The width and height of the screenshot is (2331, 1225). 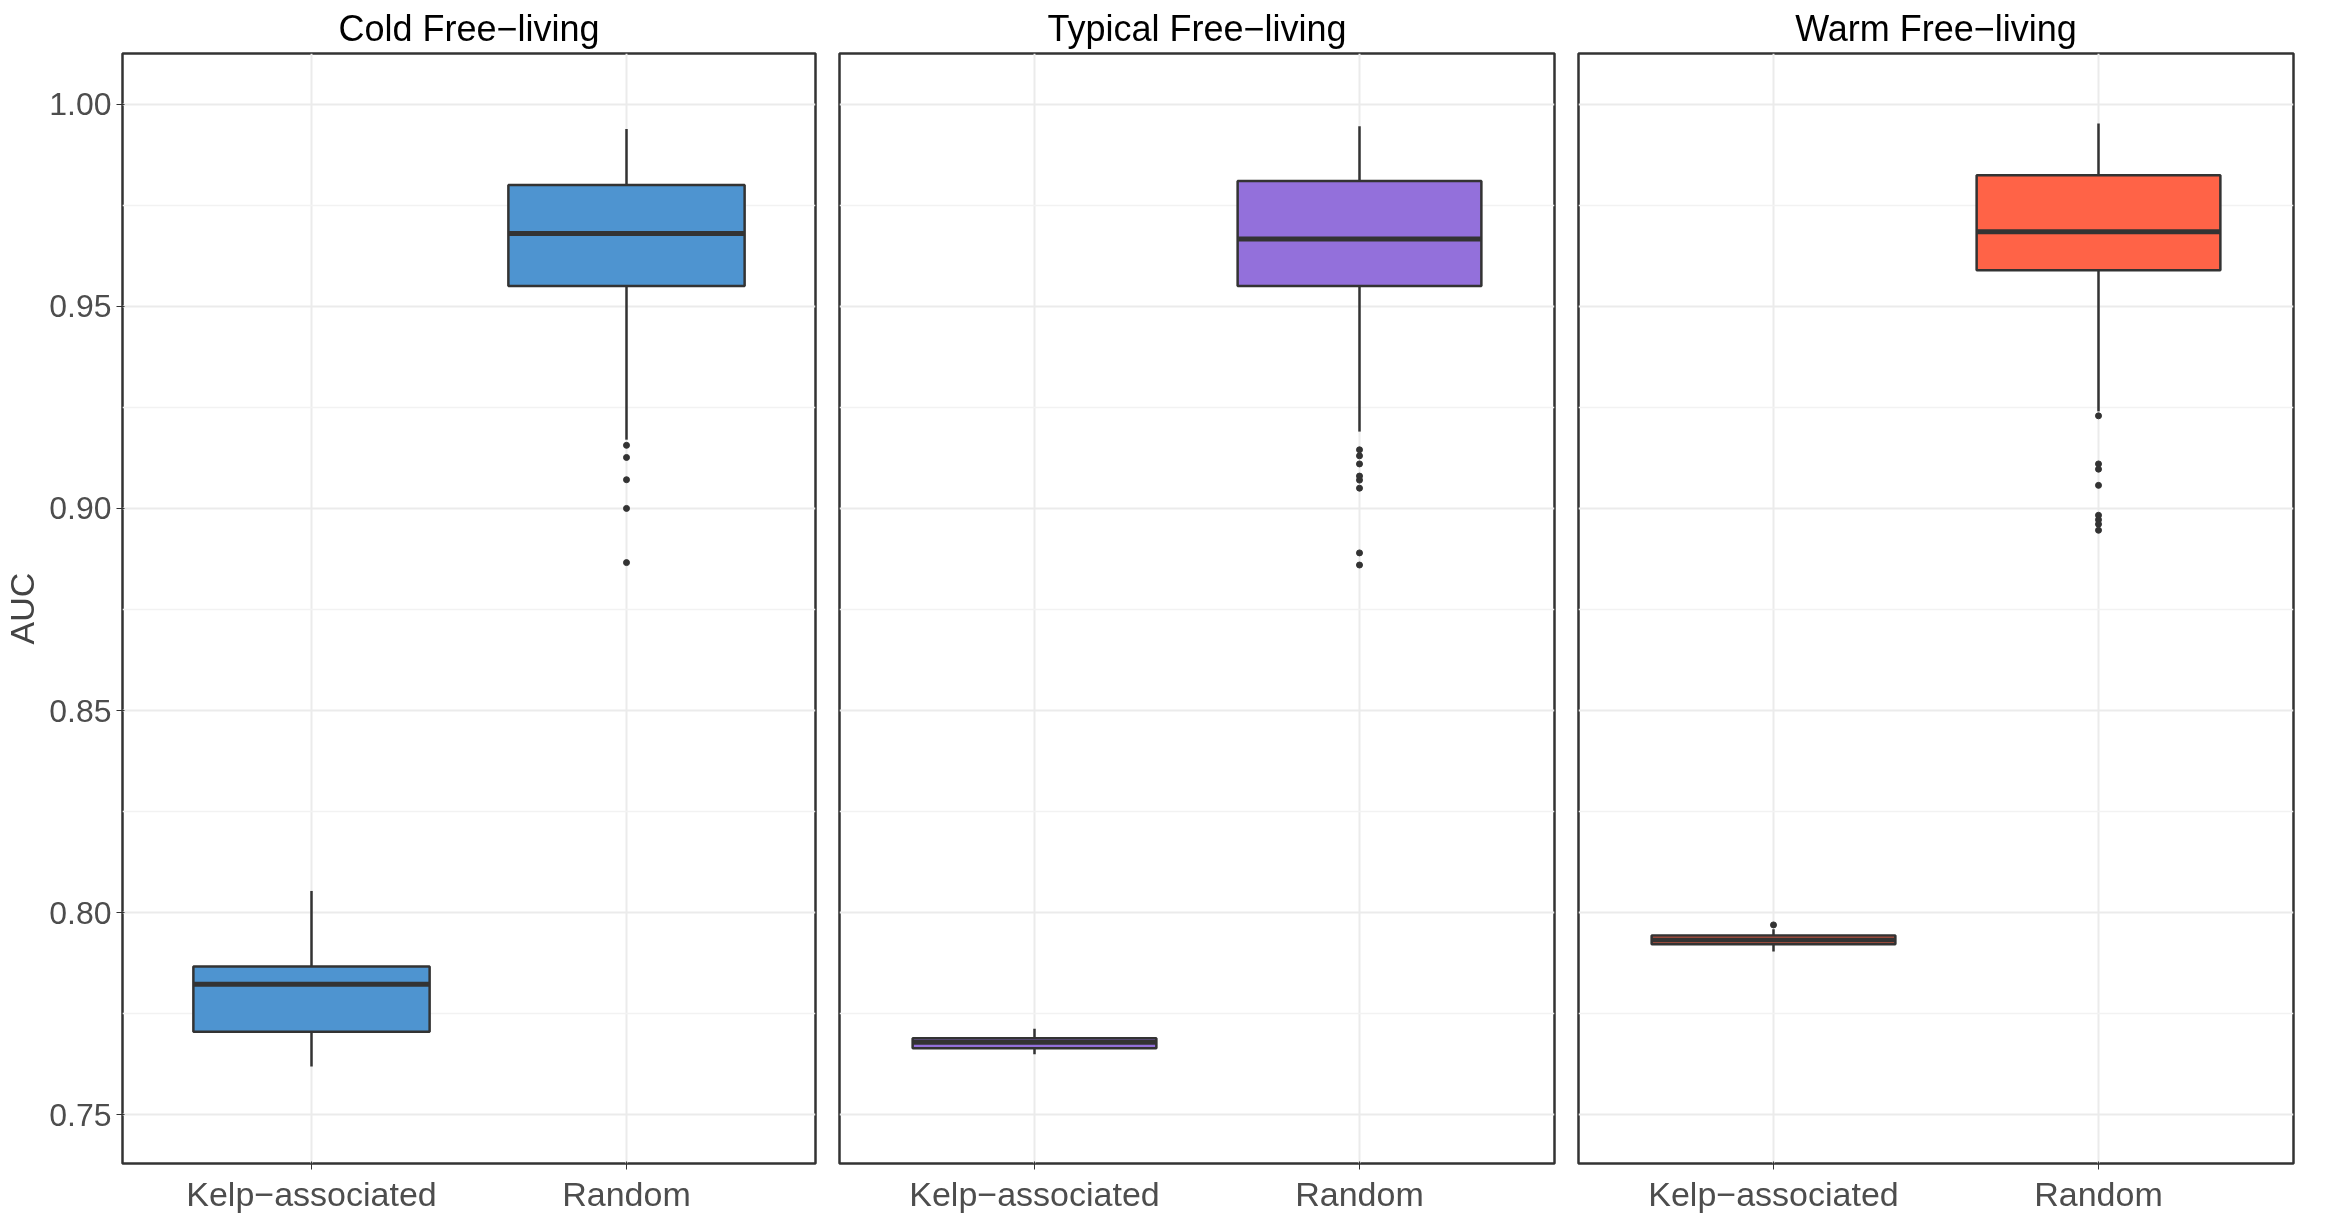 What do you see at coordinates (80, 306) in the screenshot?
I see `y-tick-label: 0.95` at bounding box center [80, 306].